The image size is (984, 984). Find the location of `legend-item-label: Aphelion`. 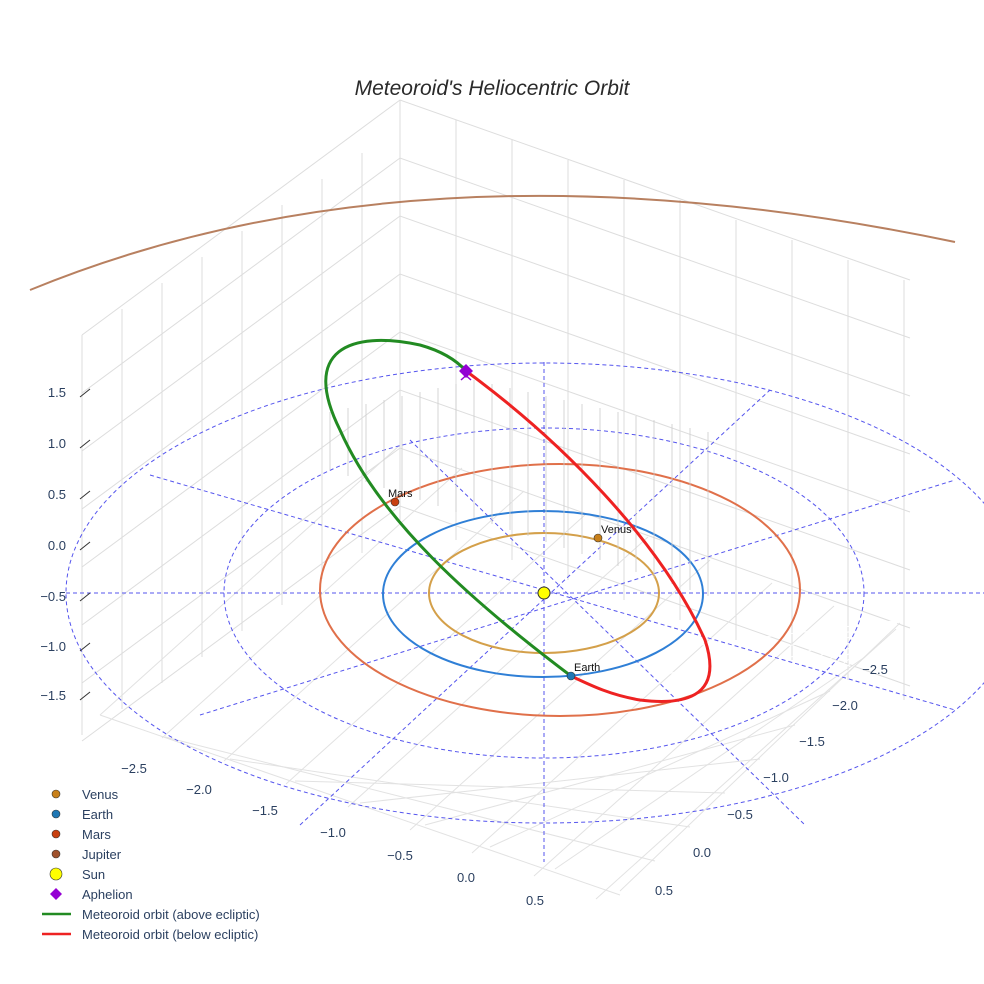

legend-item-label: Aphelion is located at coordinates (107, 894).